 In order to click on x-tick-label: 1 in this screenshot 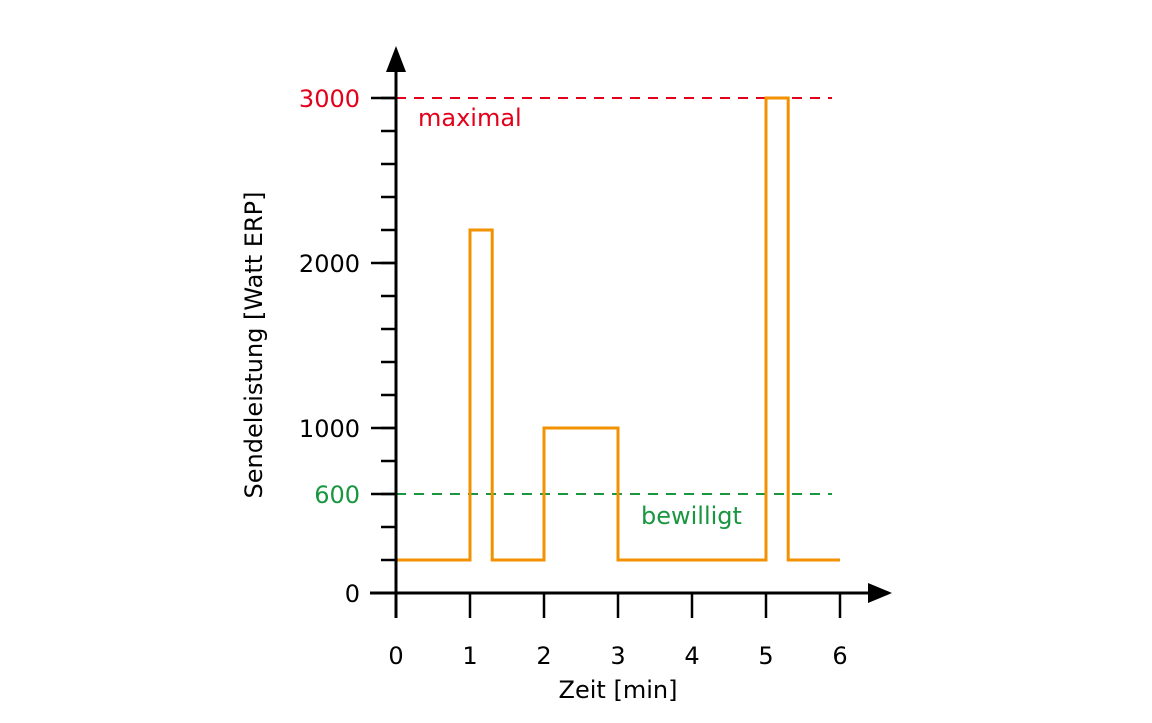, I will do `click(469, 656)`.